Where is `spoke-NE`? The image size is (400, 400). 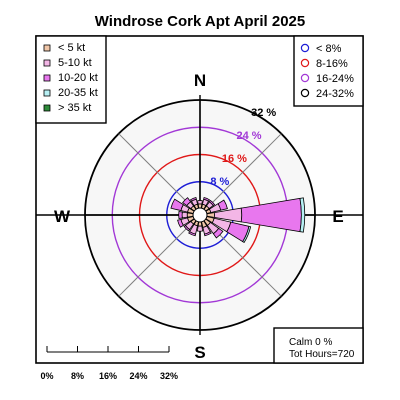 spoke-NE is located at coordinates (242, 172).